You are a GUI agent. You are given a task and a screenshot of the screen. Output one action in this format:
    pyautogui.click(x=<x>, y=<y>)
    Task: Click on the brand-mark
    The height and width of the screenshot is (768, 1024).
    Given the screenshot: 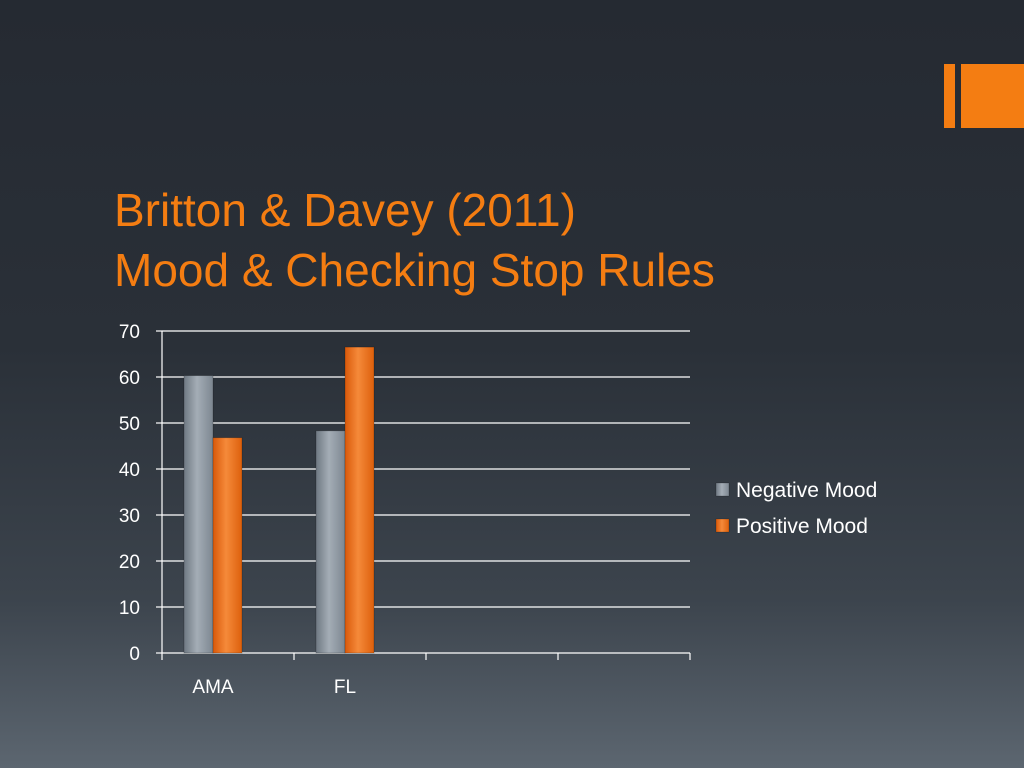 What is the action you would take?
    pyautogui.click(x=984, y=96)
    